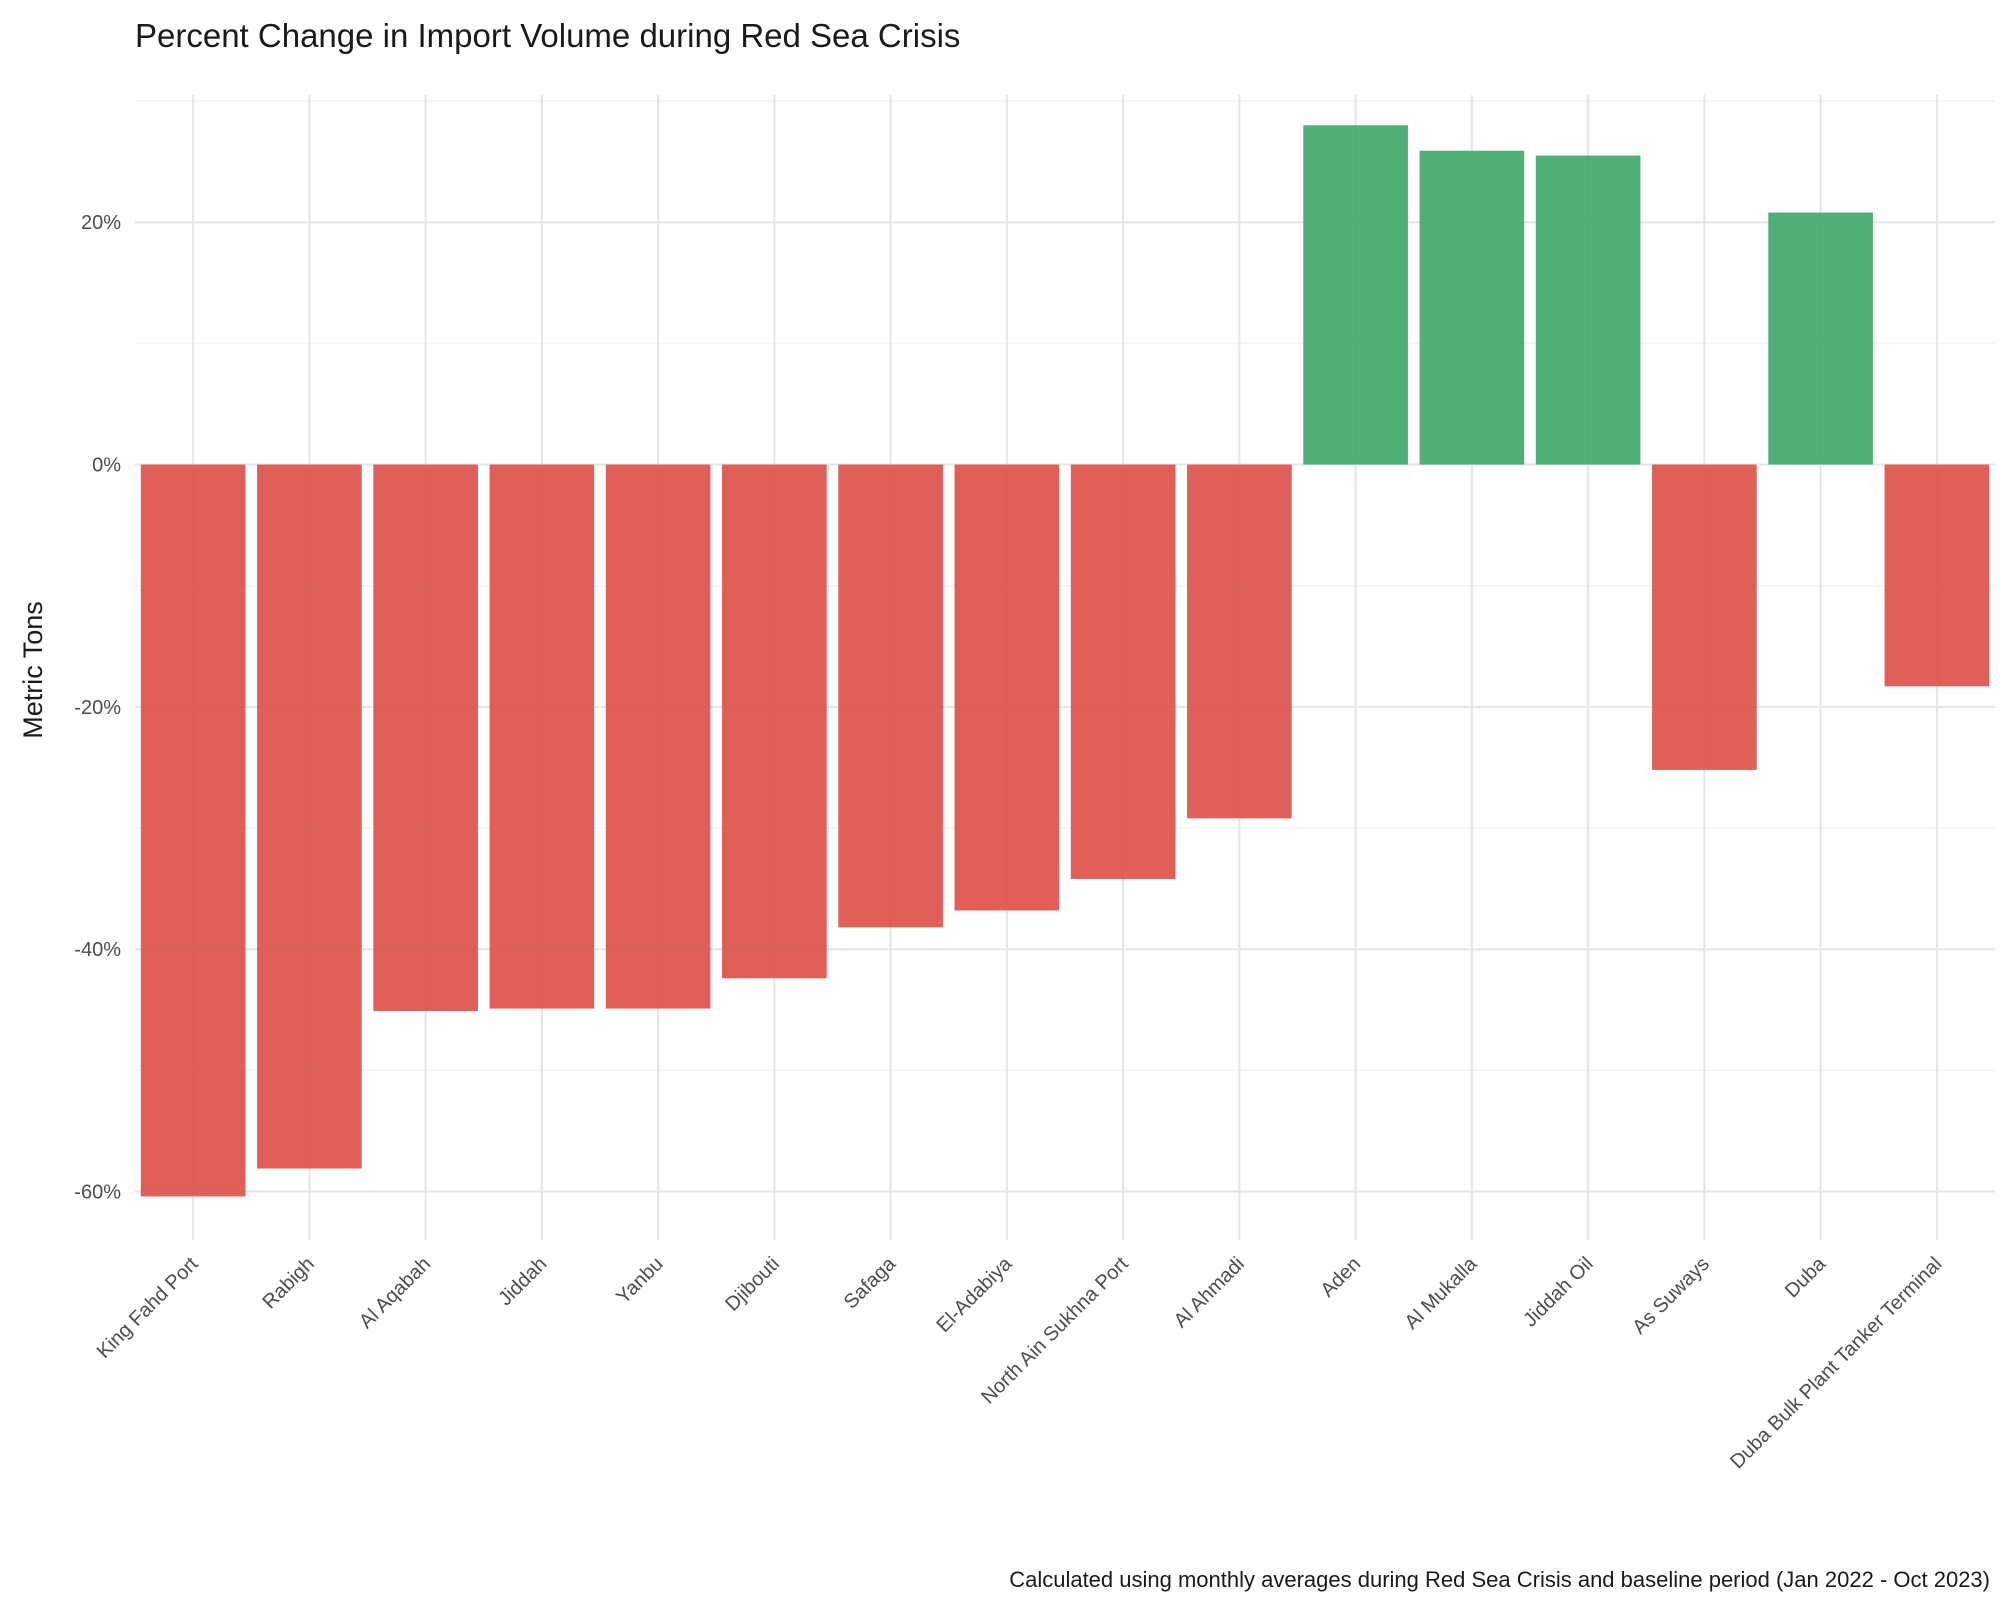  Describe the element at coordinates (1836, 1363) in the screenshot. I see `x-tick-label: Duba Bulk Plant Tanker Terminal` at that location.